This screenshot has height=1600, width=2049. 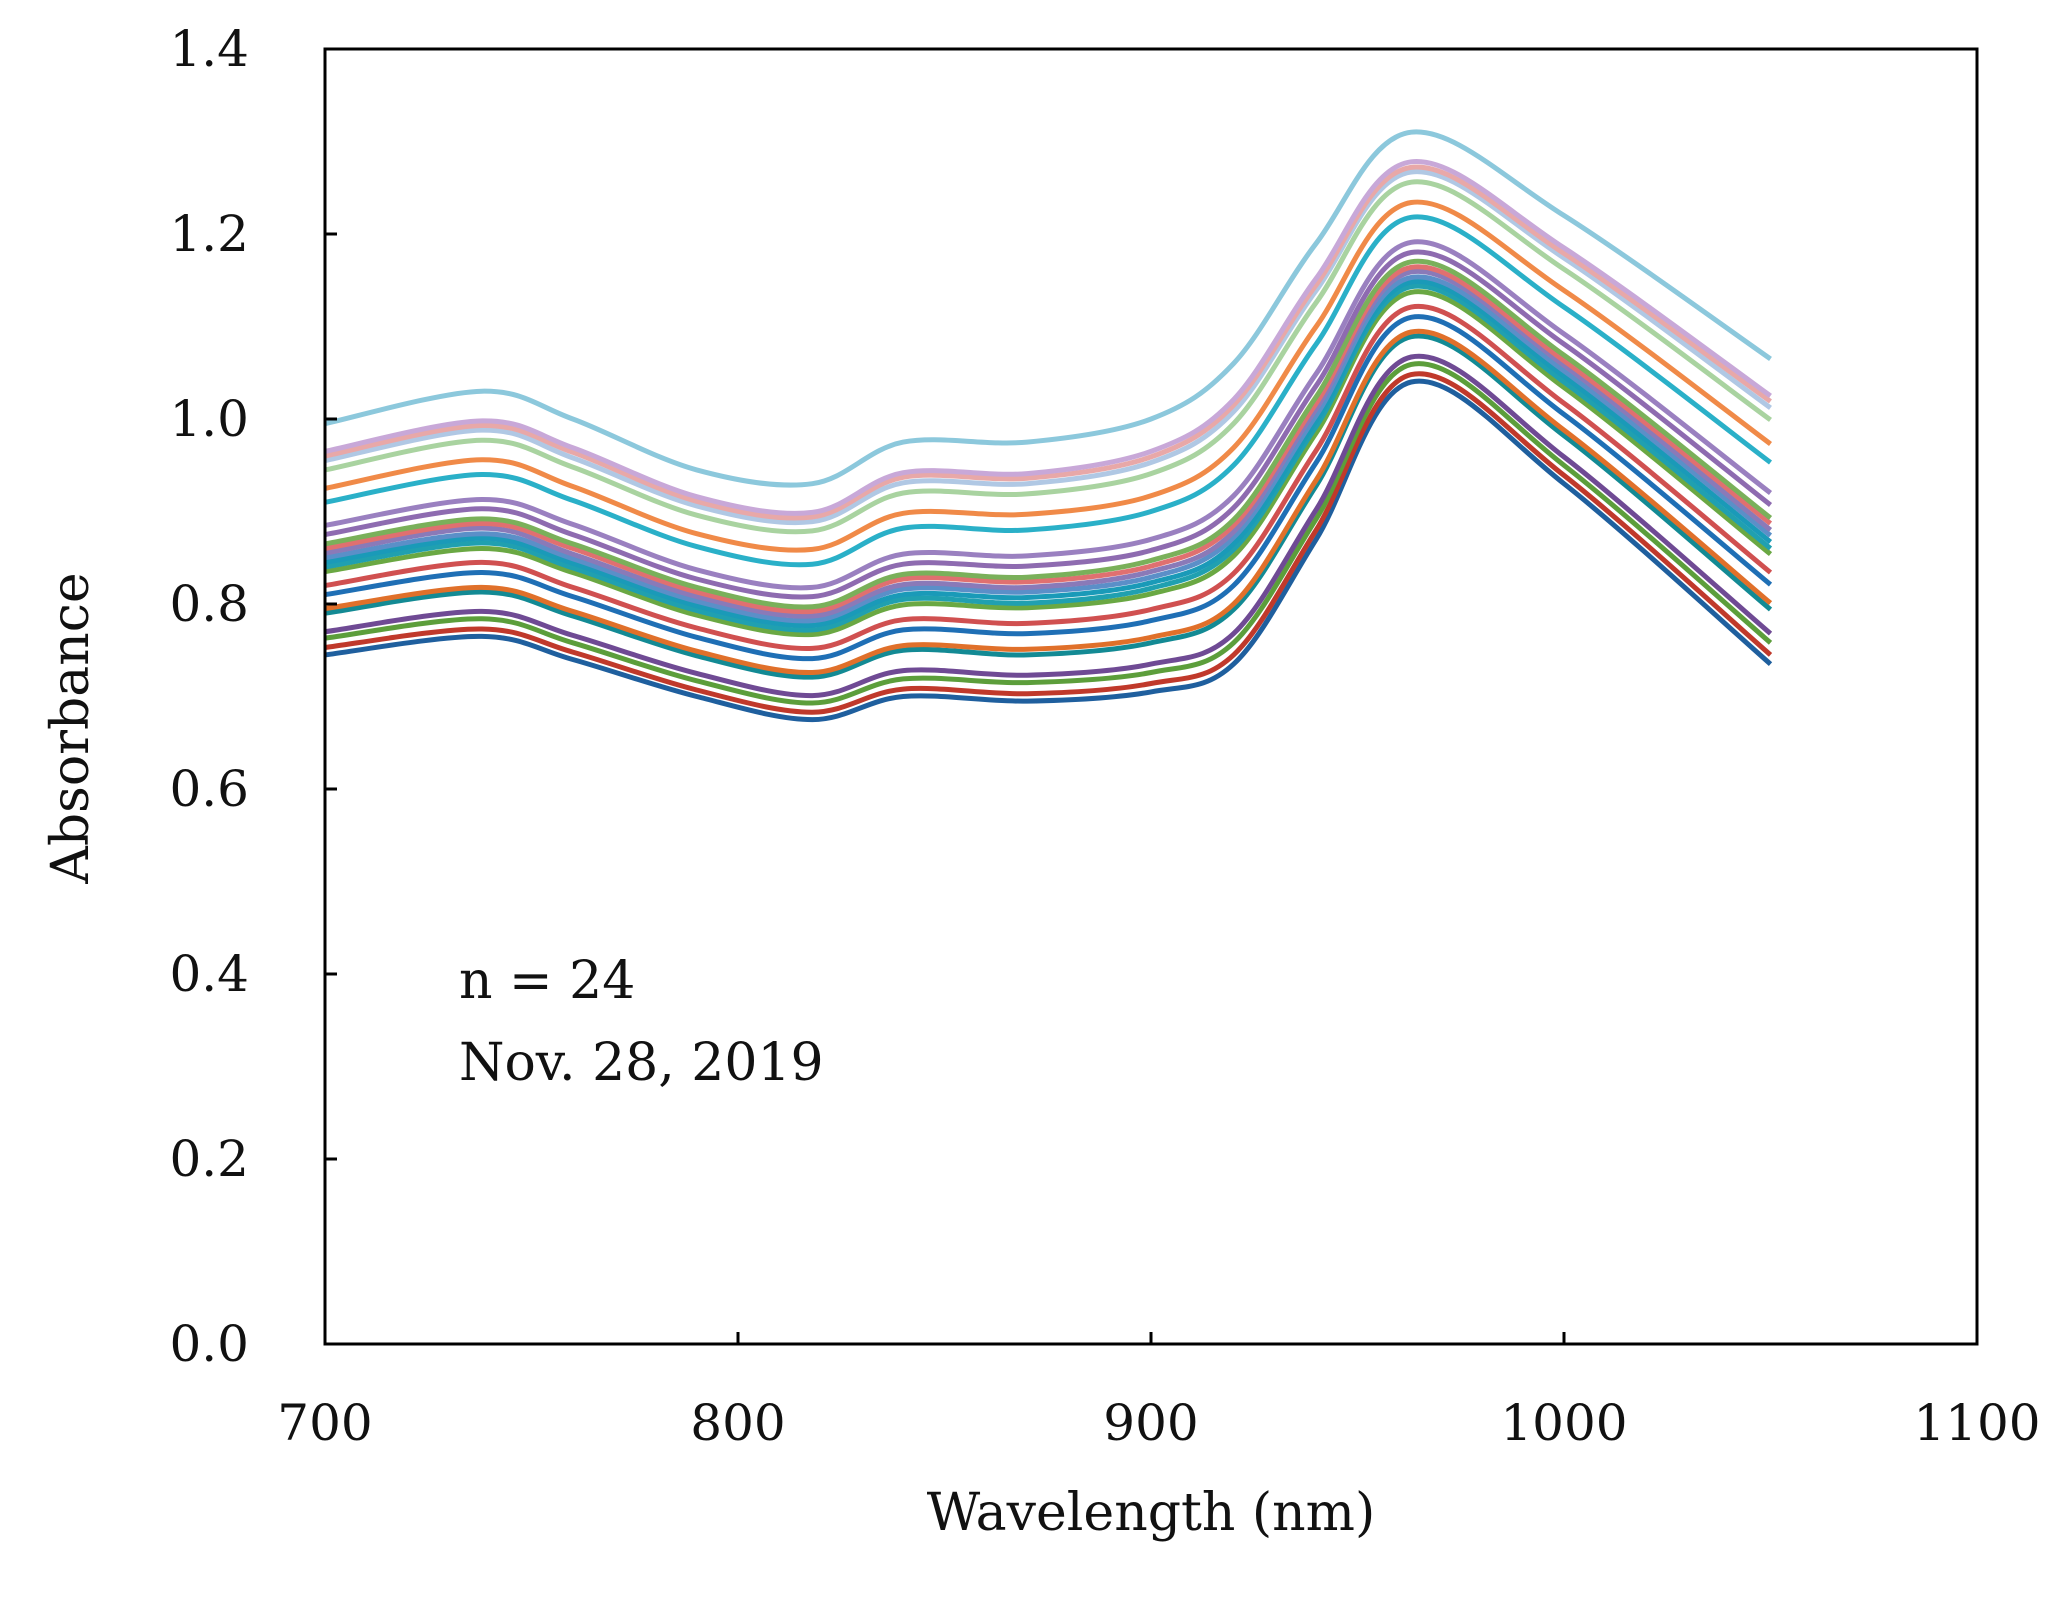 What do you see at coordinates (1563, 1423) in the screenshot?
I see `x-tick-label: 1000` at bounding box center [1563, 1423].